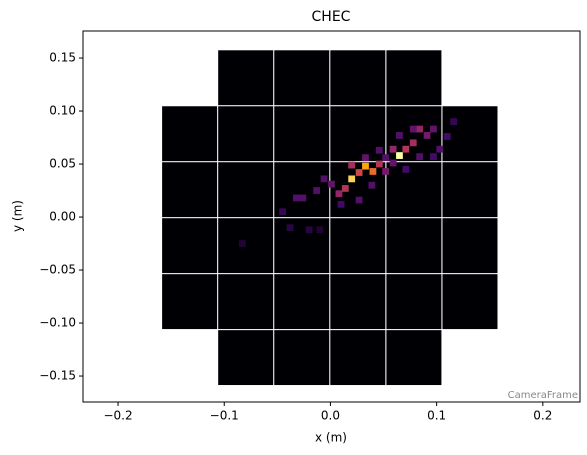  Describe the element at coordinates (57, 323) in the screenshot. I see `y-tick-label: −0.10` at that location.